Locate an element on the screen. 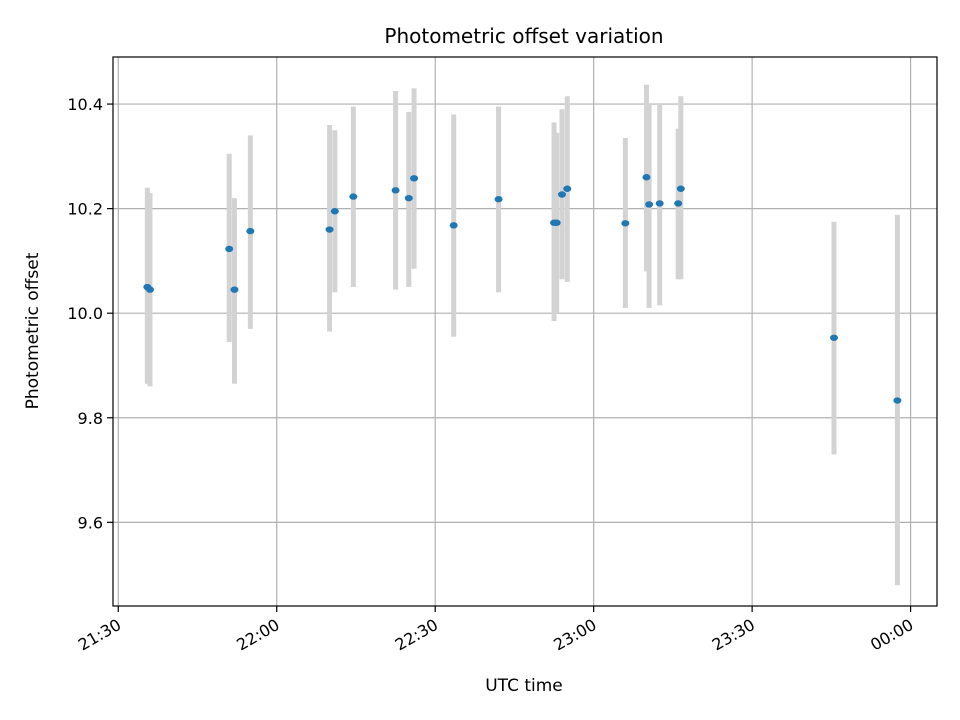 The image size is (960, 720). y-tick-label: 10.2 is located at coordinates (85, 209).